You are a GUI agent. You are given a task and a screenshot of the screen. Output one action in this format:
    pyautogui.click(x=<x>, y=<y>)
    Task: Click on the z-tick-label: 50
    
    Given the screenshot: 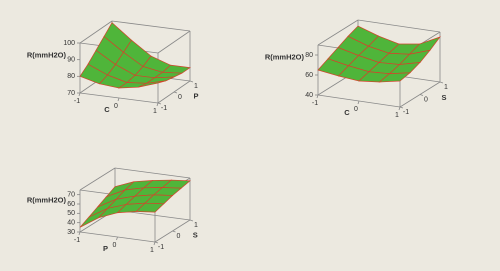 What is the action you would take?
    pyautogui.click(x=71, y=213)
    